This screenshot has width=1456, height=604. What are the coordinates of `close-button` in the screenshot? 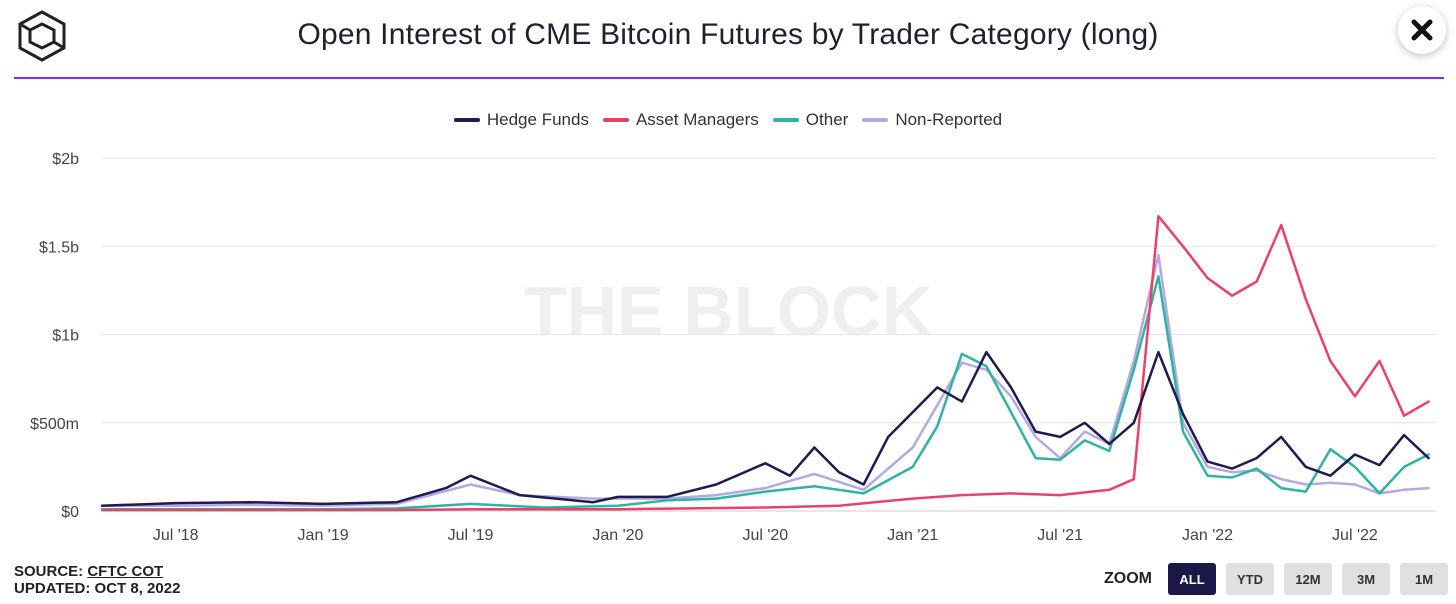 It's located at (1422, 30).